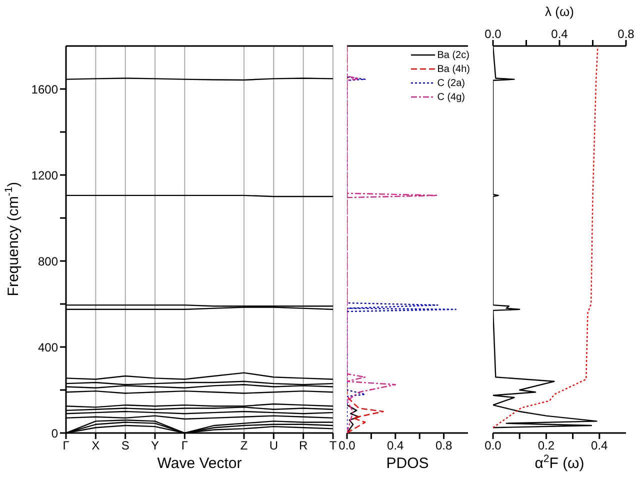  Describe the element at coordinates (493, 34) in the screenshot. I see `x2-tick-label: 0.0` at that location.